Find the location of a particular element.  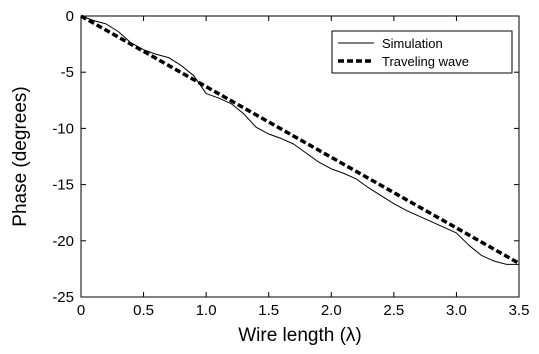

x-tick-label: 1.0 is located at coordinates (206, 310).